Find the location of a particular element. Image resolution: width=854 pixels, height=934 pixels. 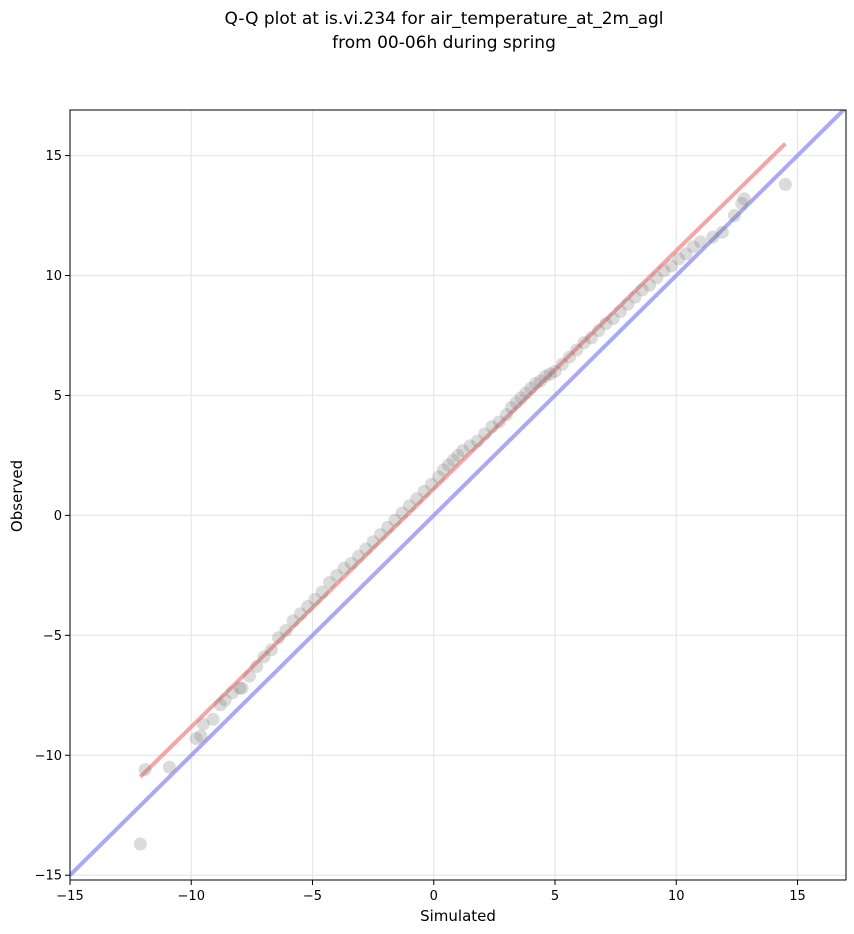

x-tick-label: 5 is located at coordinates (555, 896).